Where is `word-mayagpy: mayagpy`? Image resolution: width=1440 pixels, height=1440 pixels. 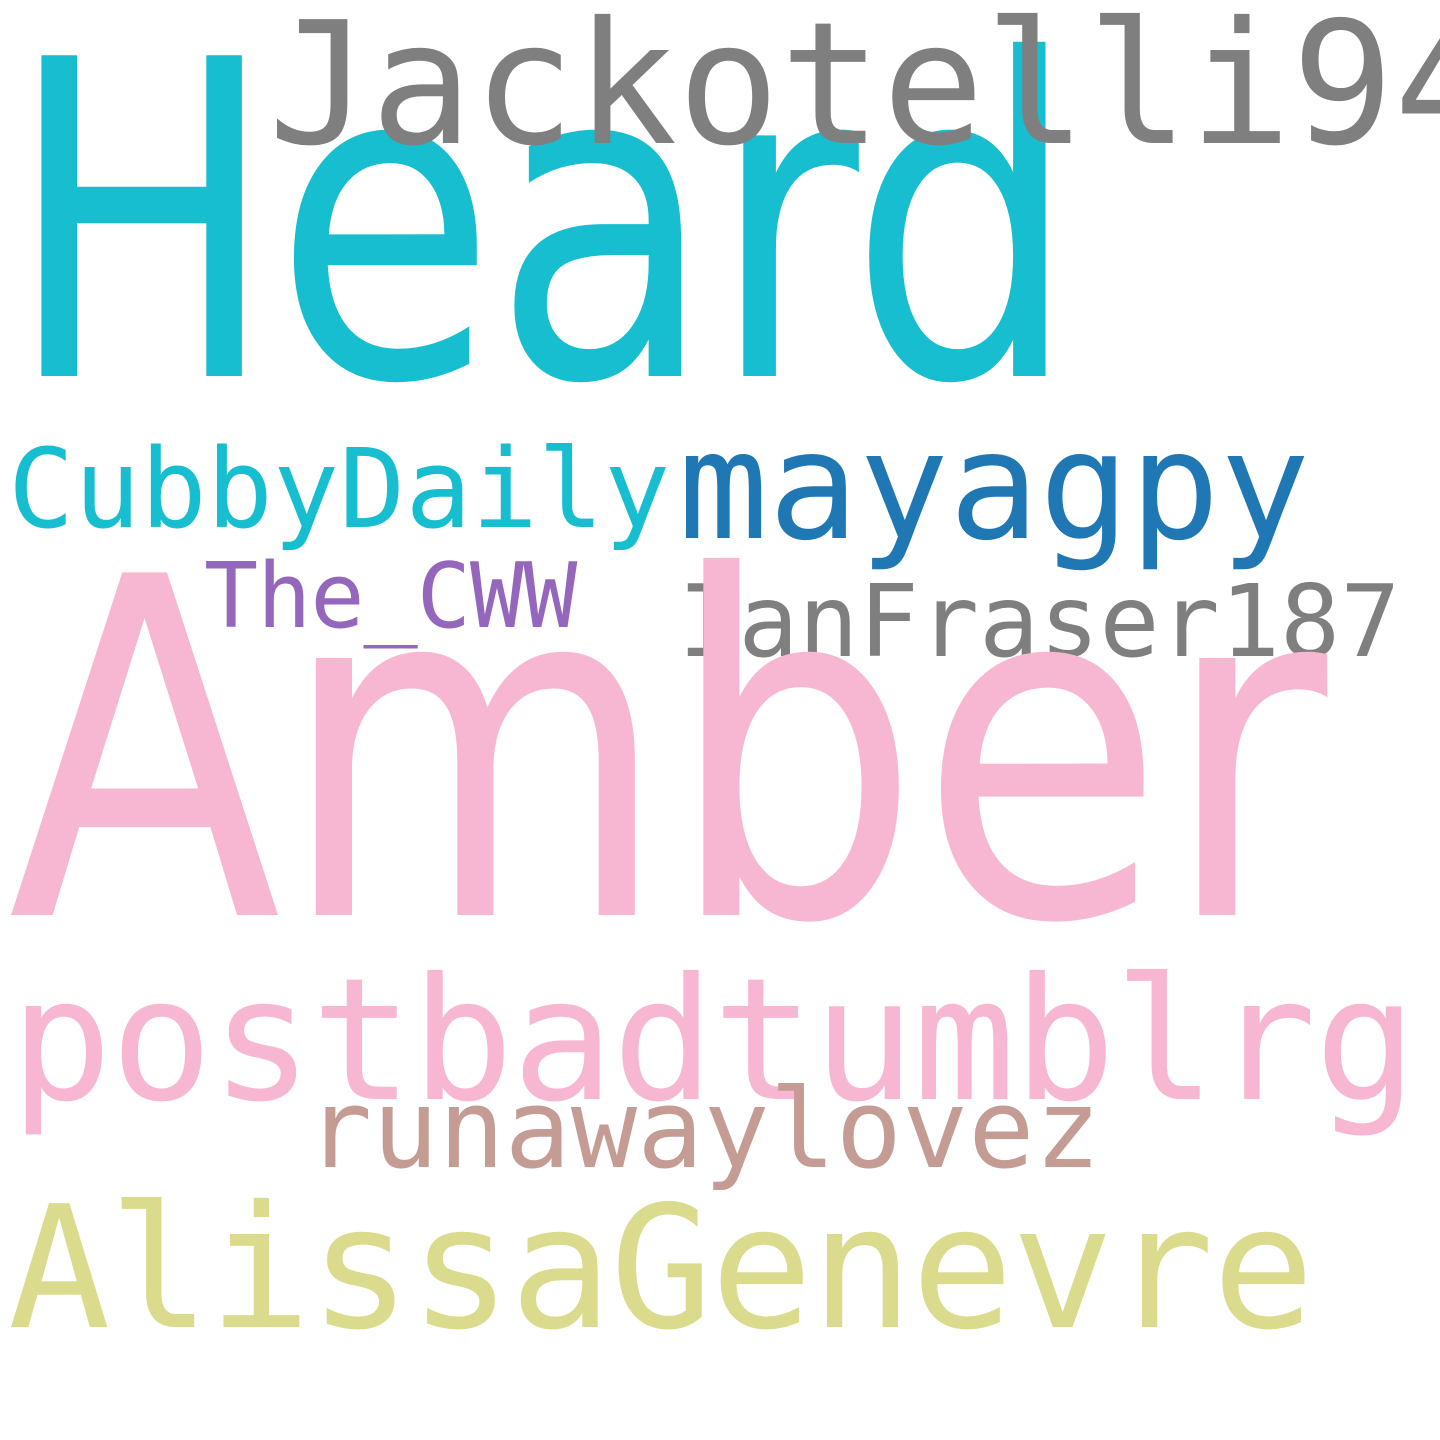 word-mayagpy: mayagpy is located at coordinates (994, 487).